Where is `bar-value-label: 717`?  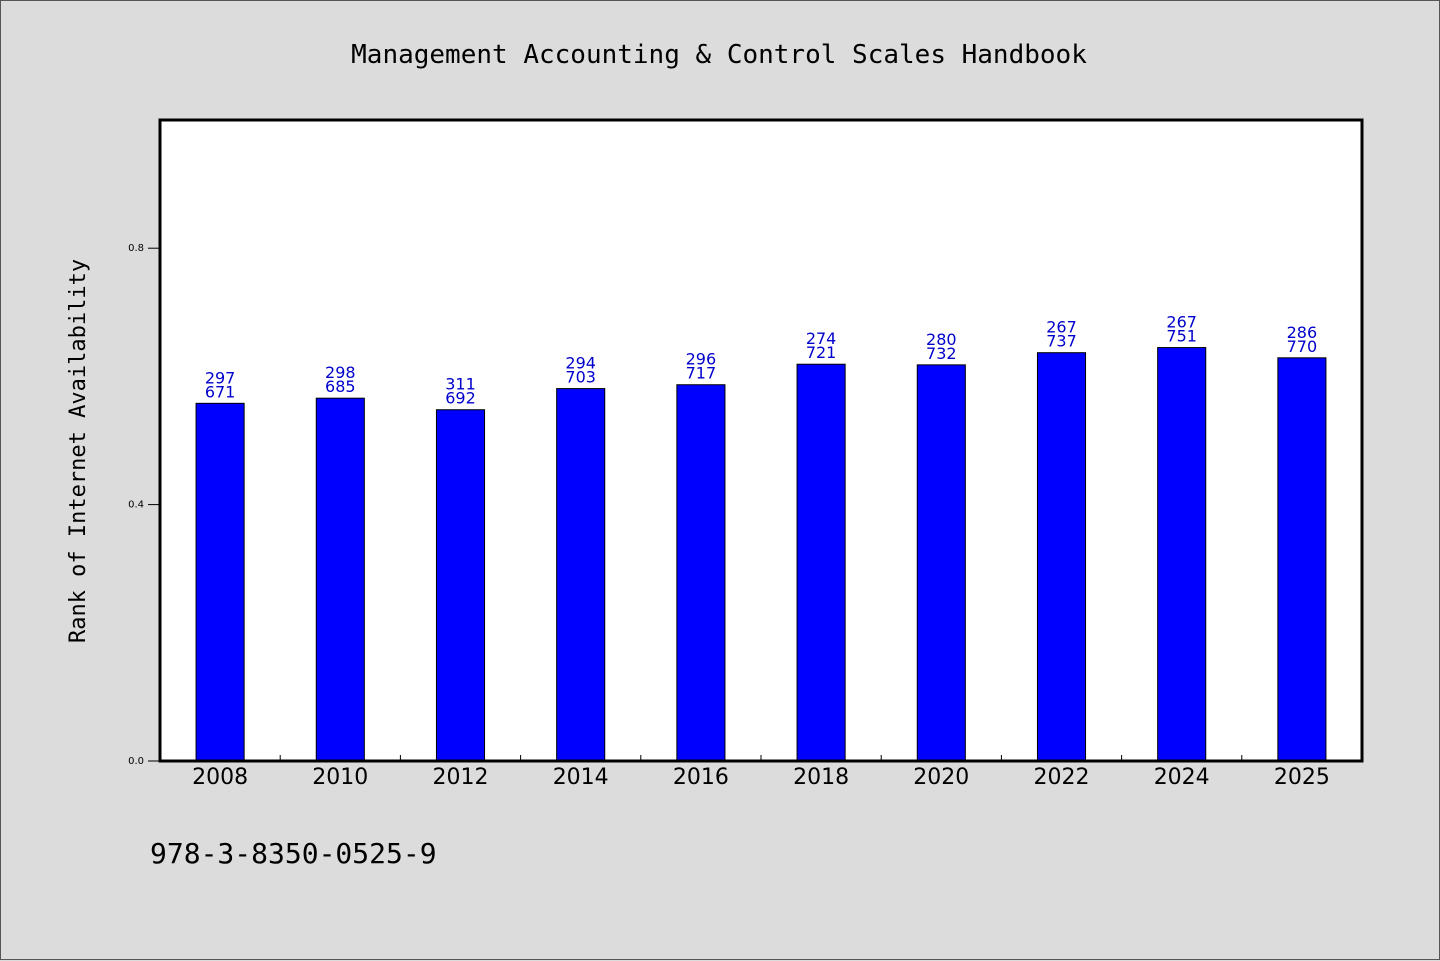 bar-value-label: 717 is located at coordinates (701, 373).